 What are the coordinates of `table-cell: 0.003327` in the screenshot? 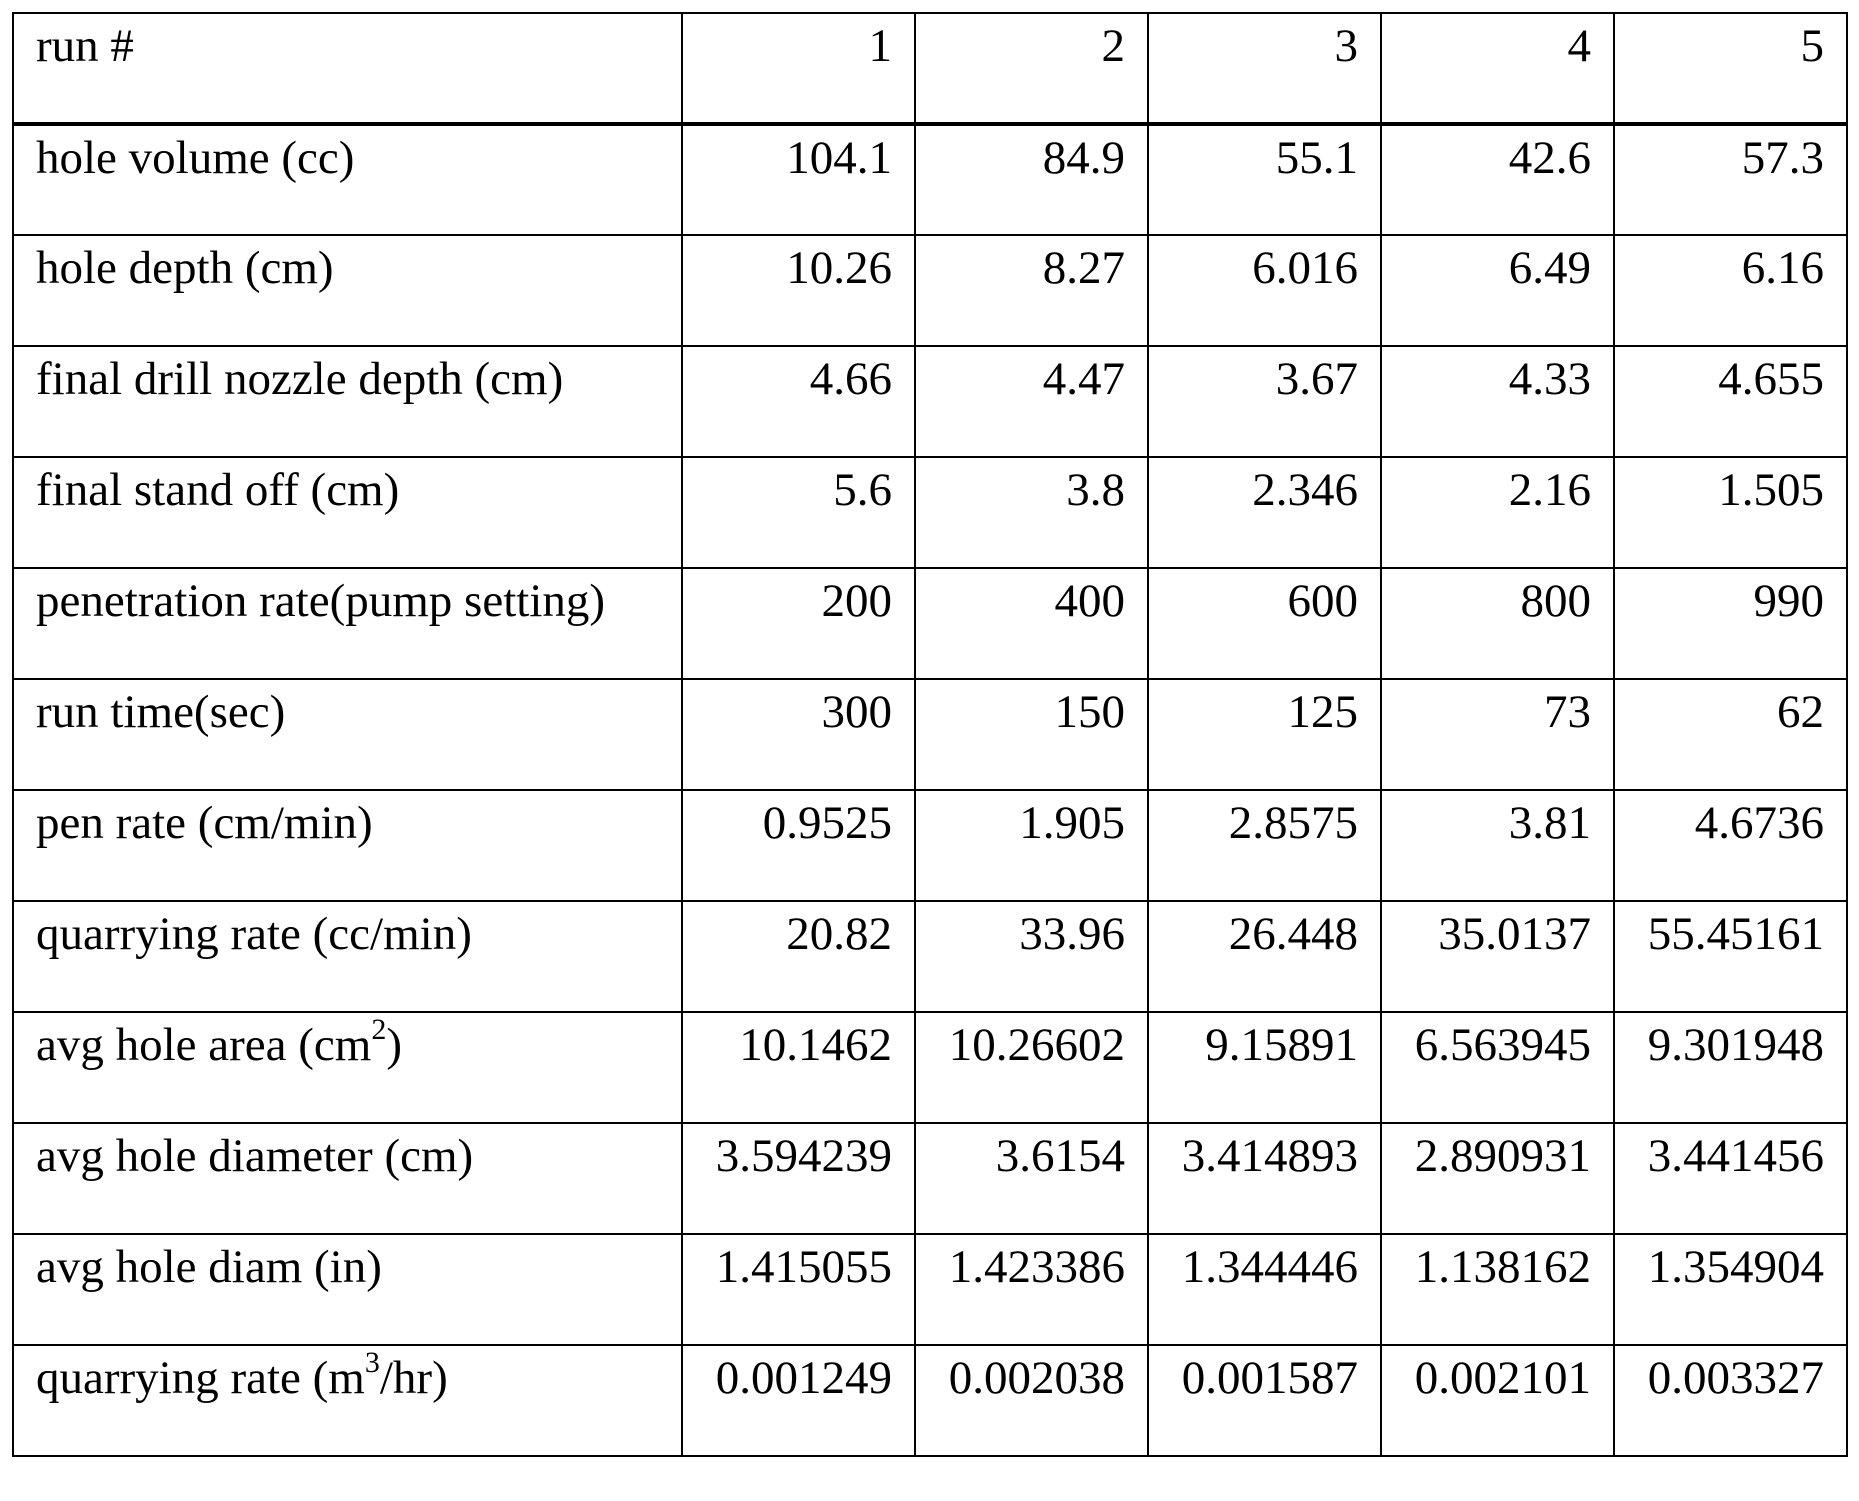 It's located at (1730, 1400).